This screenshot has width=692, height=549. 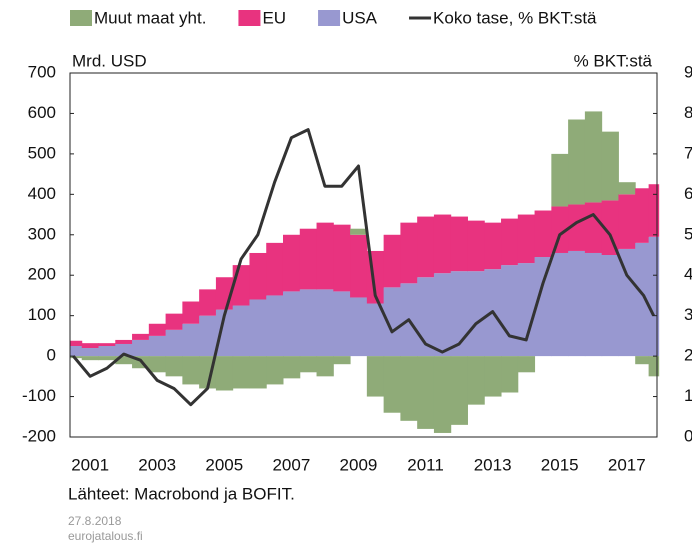 What do you see at coordinates (42, 71) in the screenshot?
I see `y-tick-label: 700` at bounding box center [42, 71].